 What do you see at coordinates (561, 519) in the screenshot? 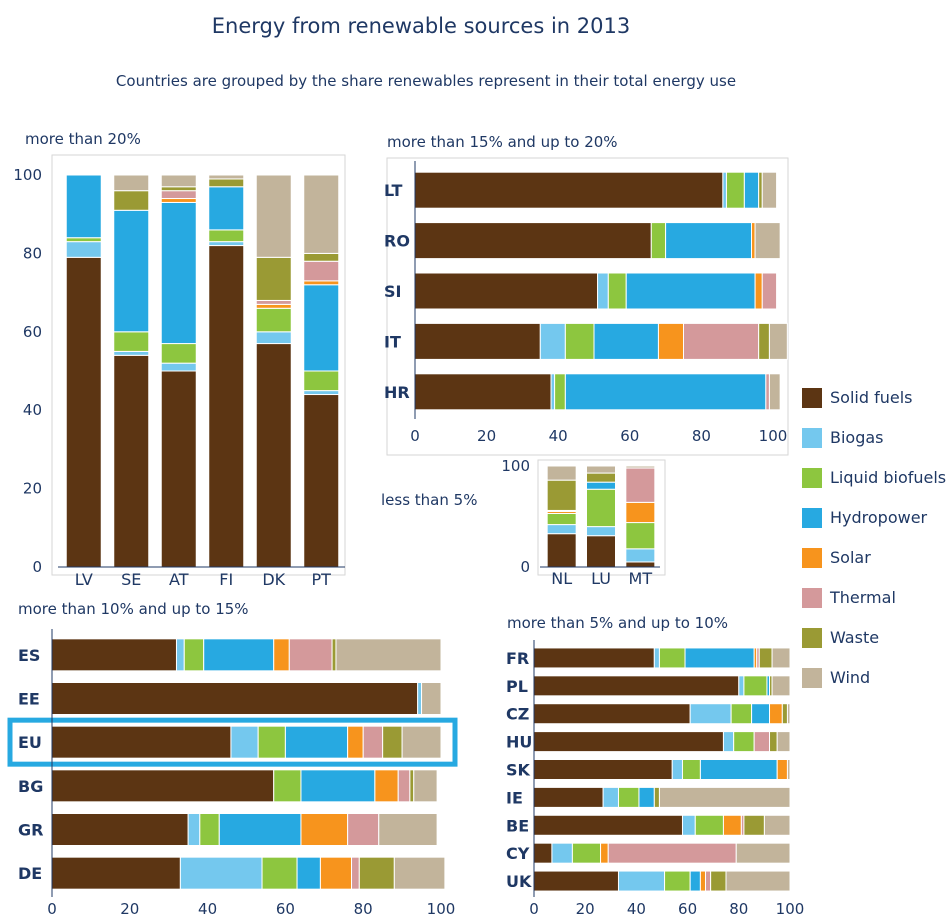
I see `bar-nl-liquid-biofuels` at bounding box center [561, 519].